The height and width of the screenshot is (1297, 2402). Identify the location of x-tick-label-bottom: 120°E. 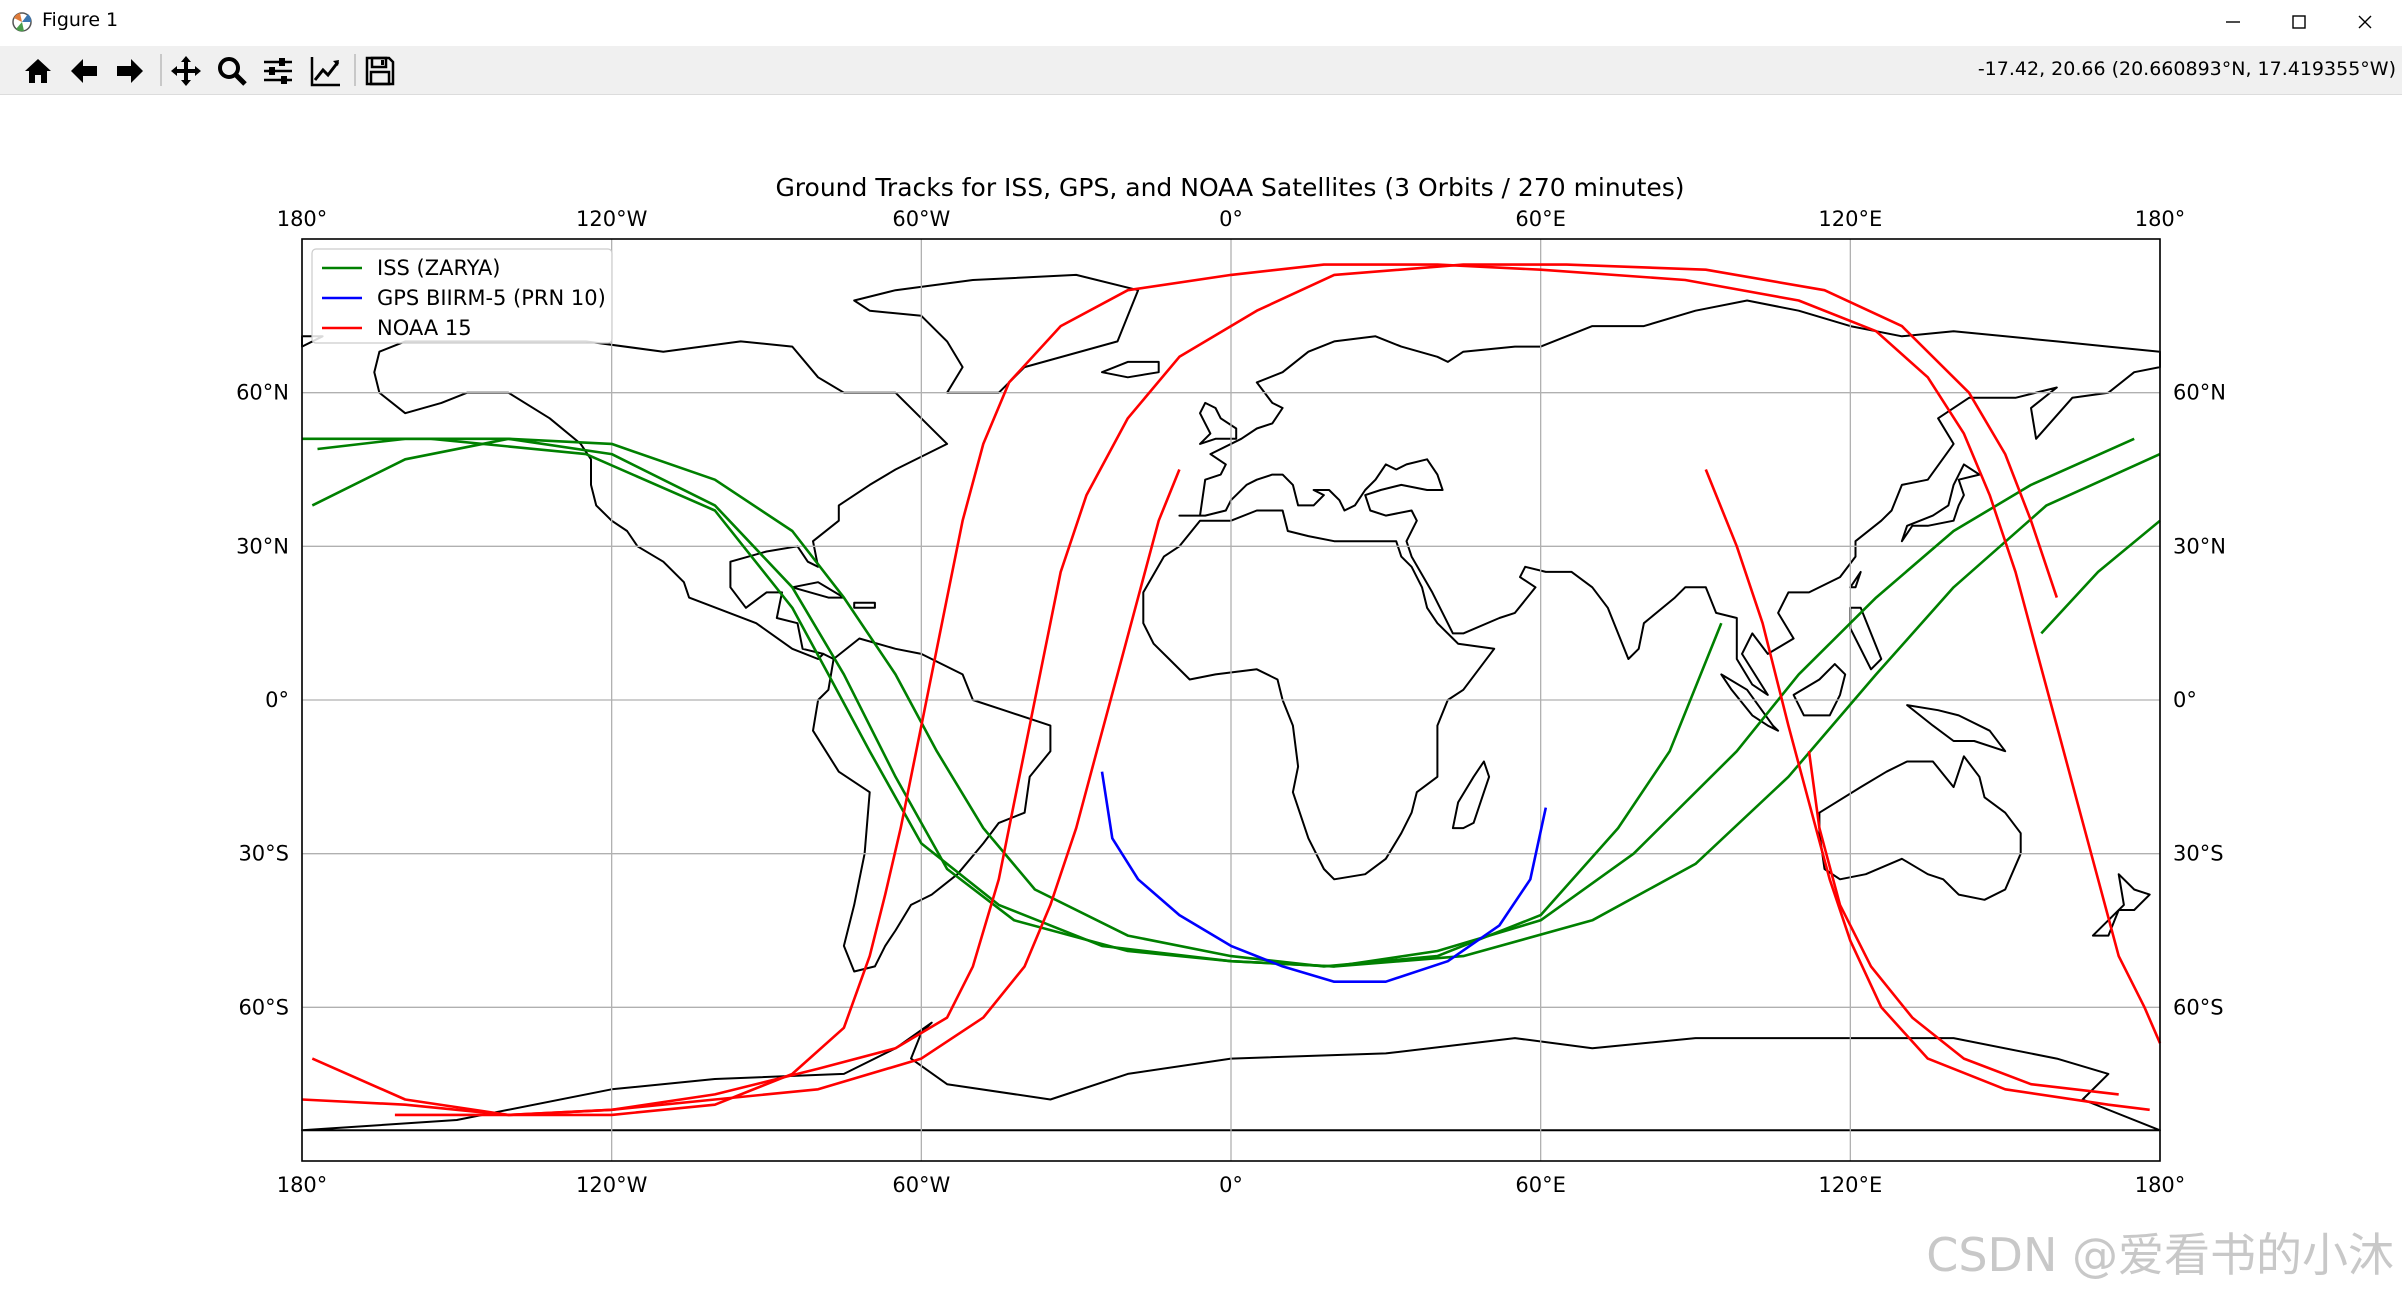
(1850, 1185).